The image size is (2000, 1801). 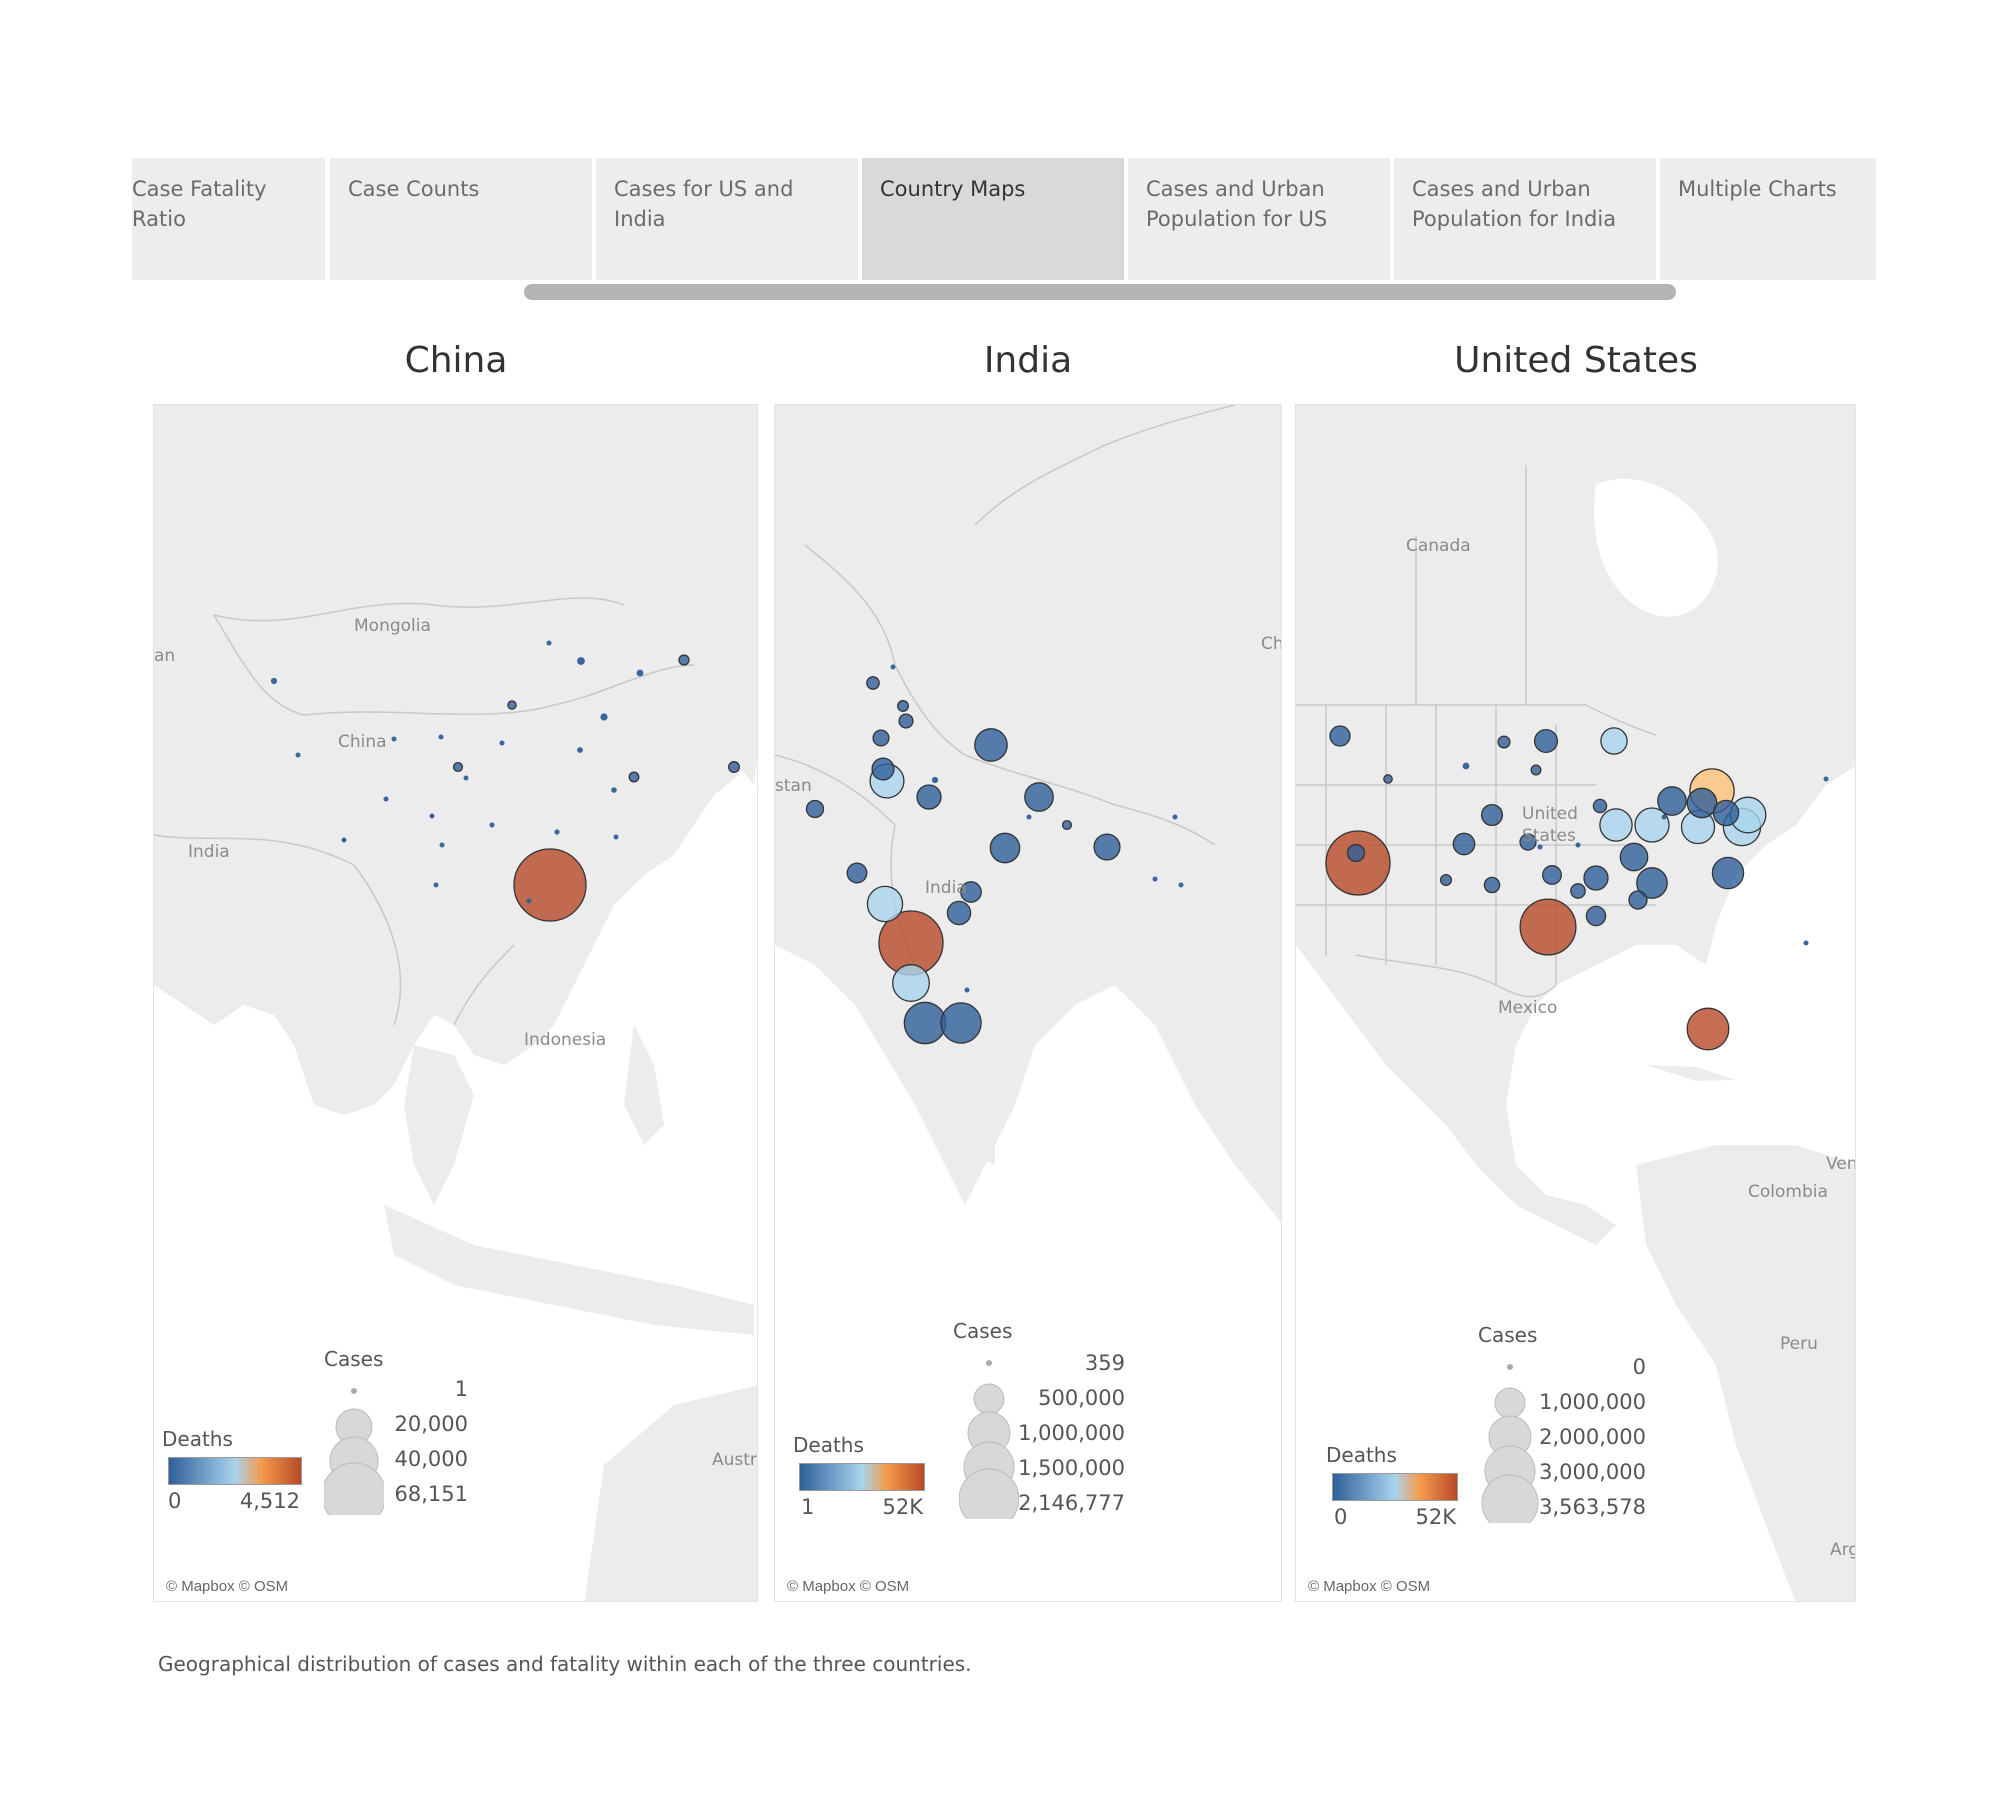 I want to click on tab-country-maps: Country Maps, so click(x=993, y=219).